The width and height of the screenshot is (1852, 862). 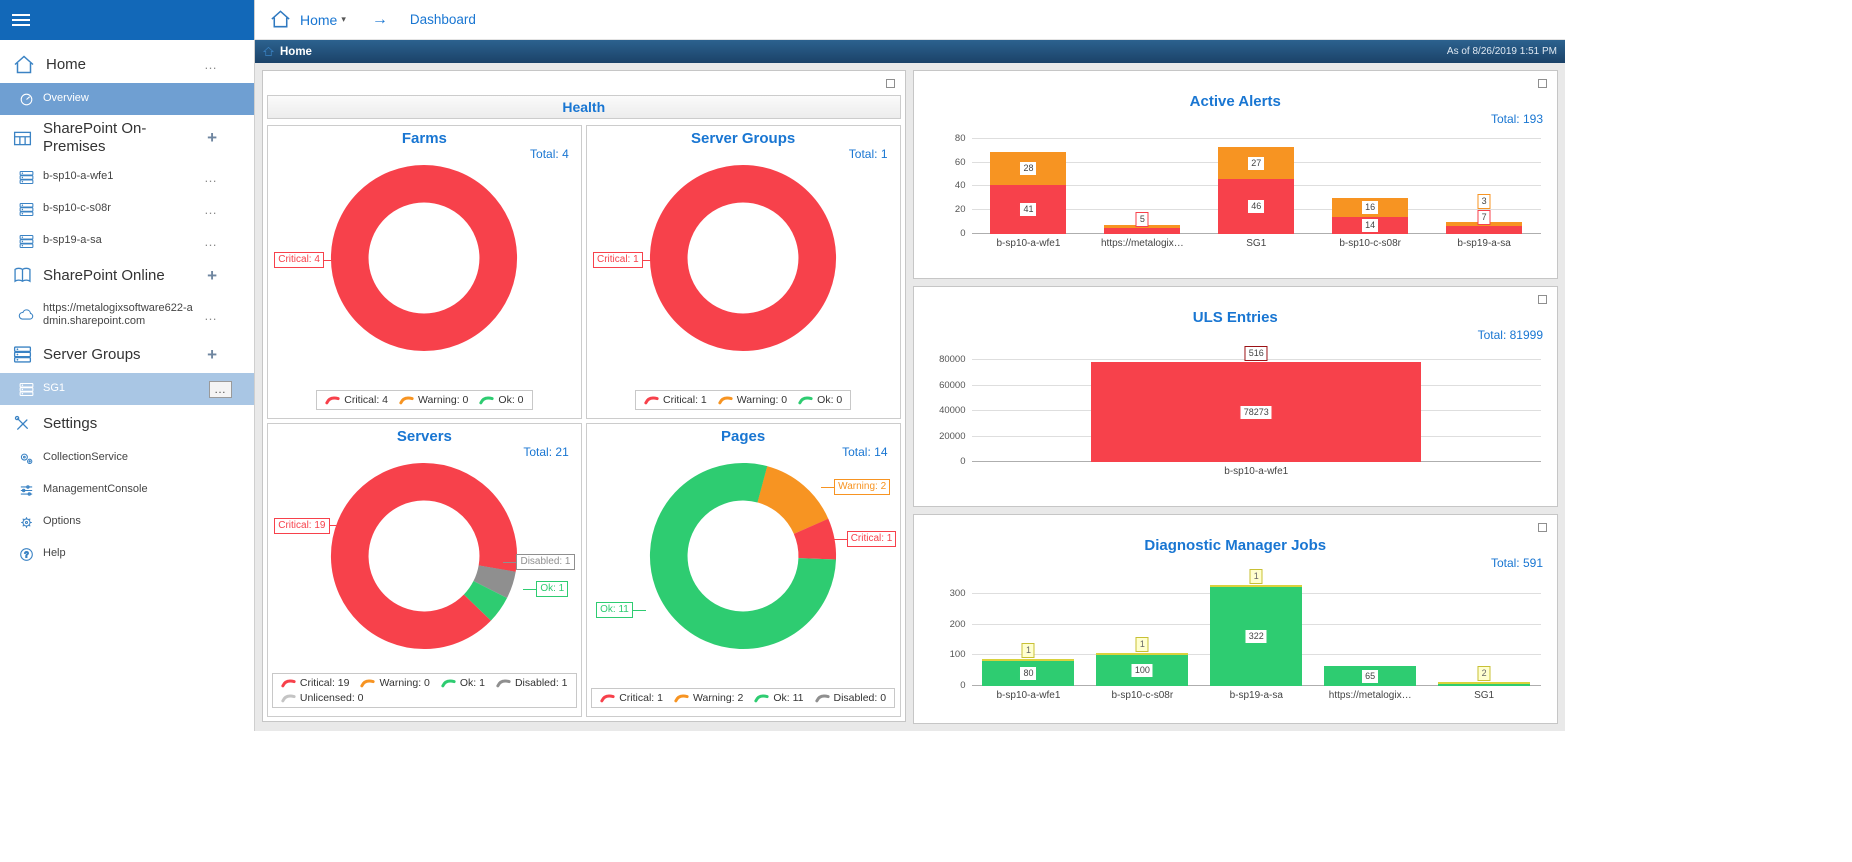 I want to click on bar-https://metalogix…: 65, so click(x=1370, y=676).